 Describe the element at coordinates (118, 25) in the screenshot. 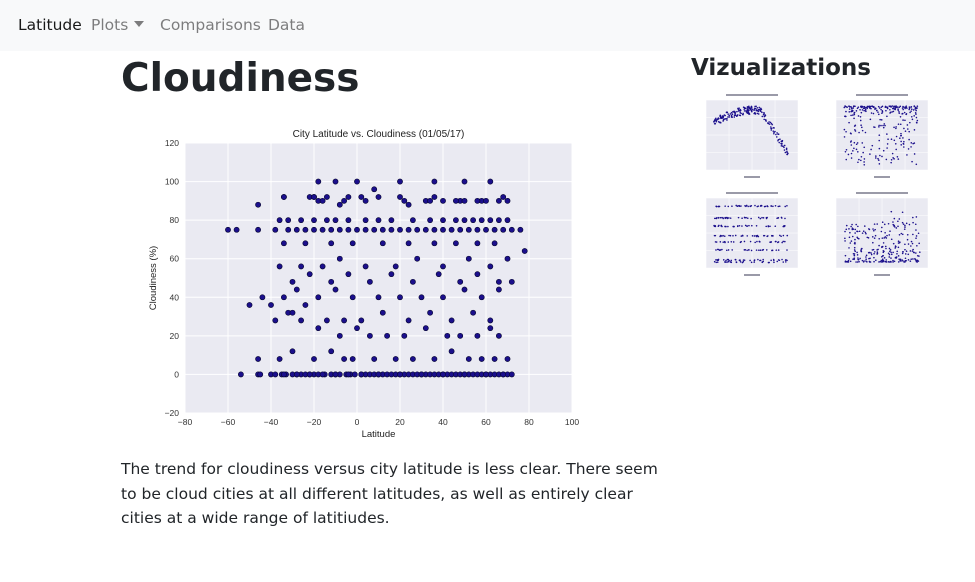

I see `nav-plots-dropdown: Plots` at that location.